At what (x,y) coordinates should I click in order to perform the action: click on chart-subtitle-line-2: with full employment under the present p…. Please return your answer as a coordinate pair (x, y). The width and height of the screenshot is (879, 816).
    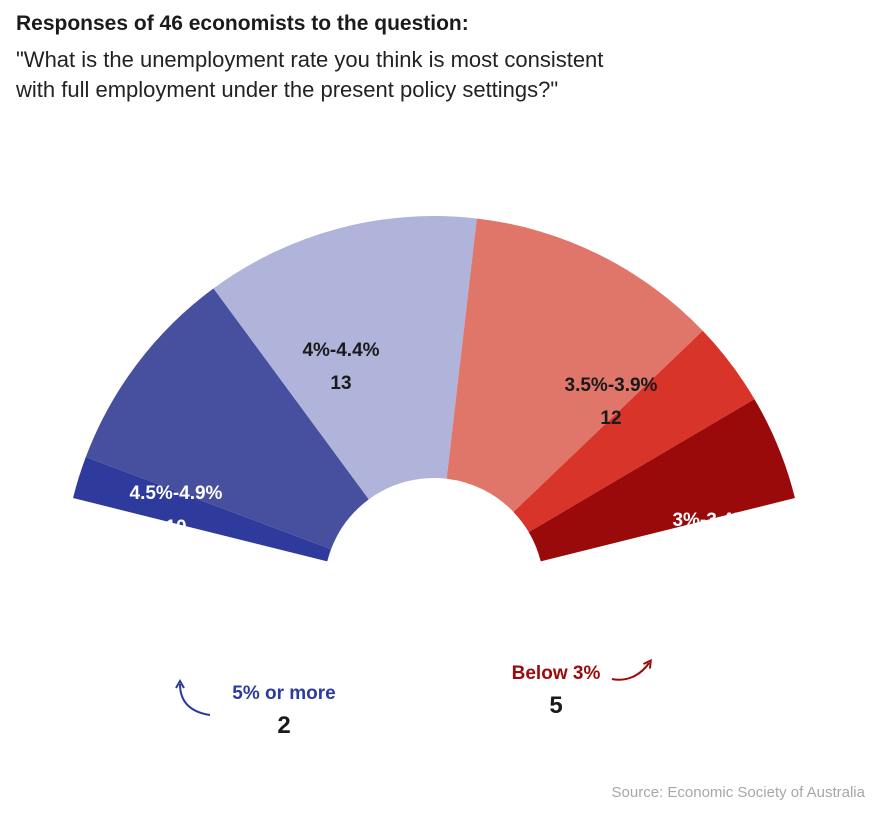
    Looking at the image, I should click on (287, 89).